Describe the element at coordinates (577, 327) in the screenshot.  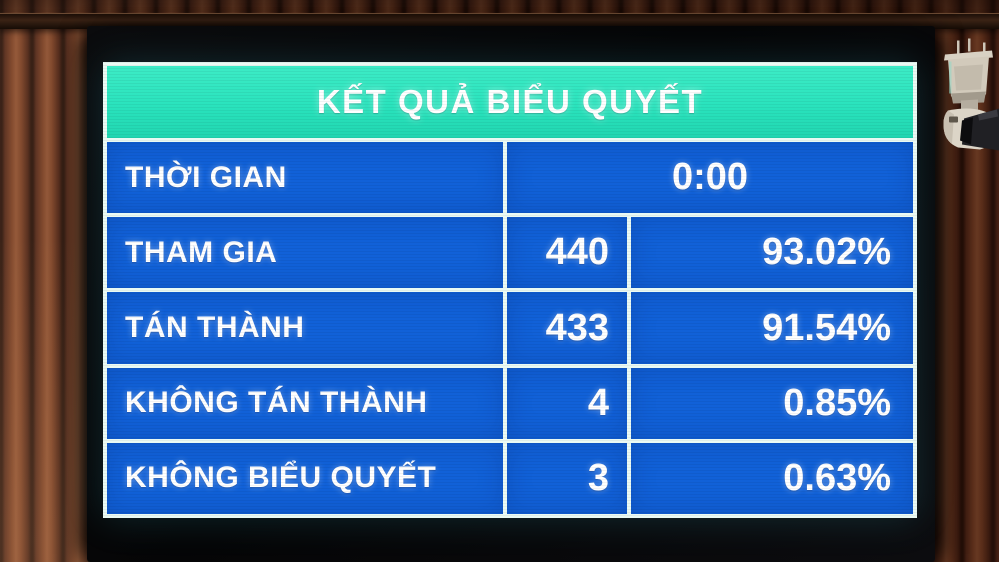
I see `row-count: 433` at that location.